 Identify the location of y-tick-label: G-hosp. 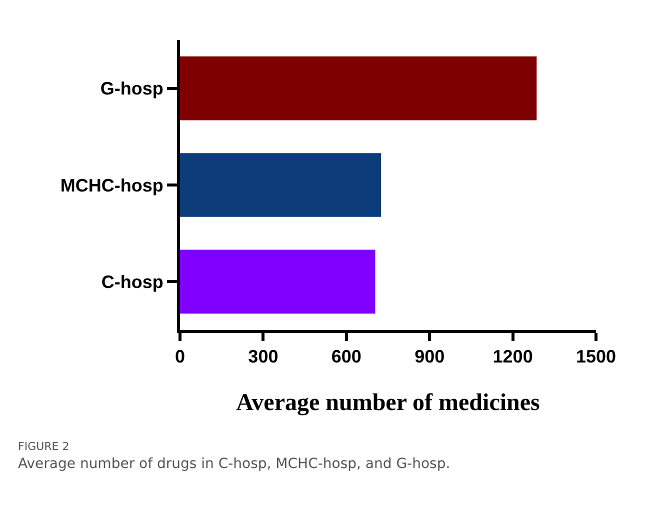
(132, 88).